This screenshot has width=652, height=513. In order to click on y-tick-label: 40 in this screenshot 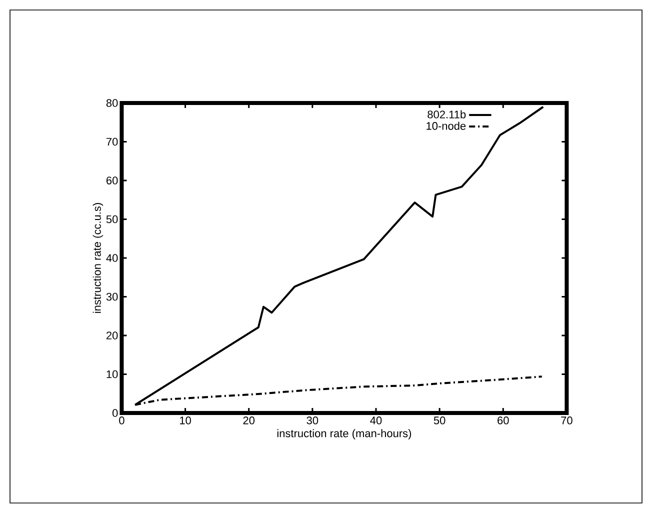, I will do `click(112, 258)`.